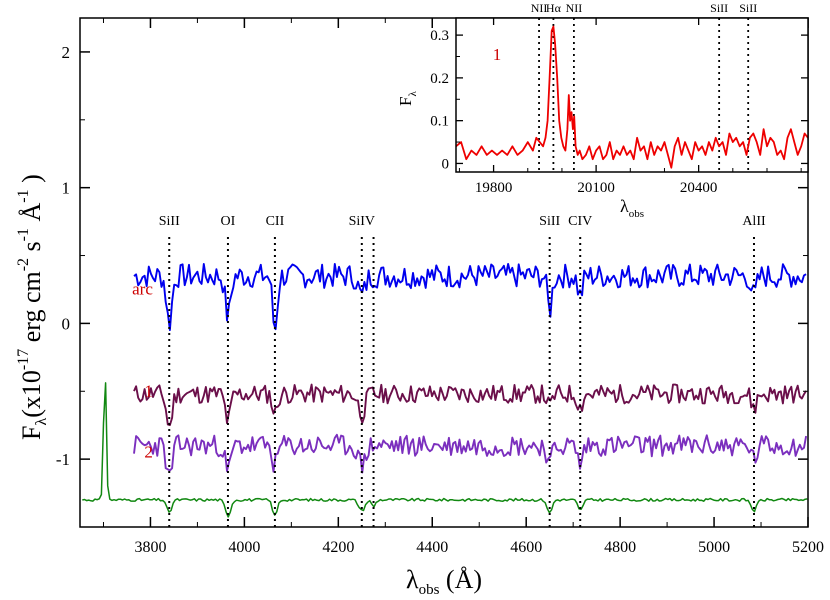  What do you see at coordinates (714, 547) in the screenshot?
I see `x-tick-label-6: 5000` at bounding box center [714, 547].